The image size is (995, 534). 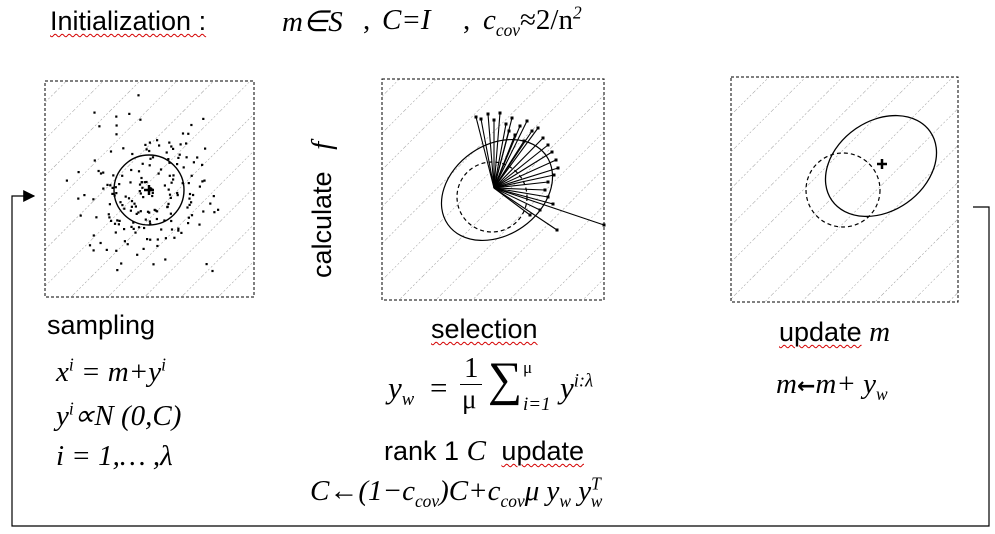 I want to click on sep-2: ,, so click(x=467, y=20).